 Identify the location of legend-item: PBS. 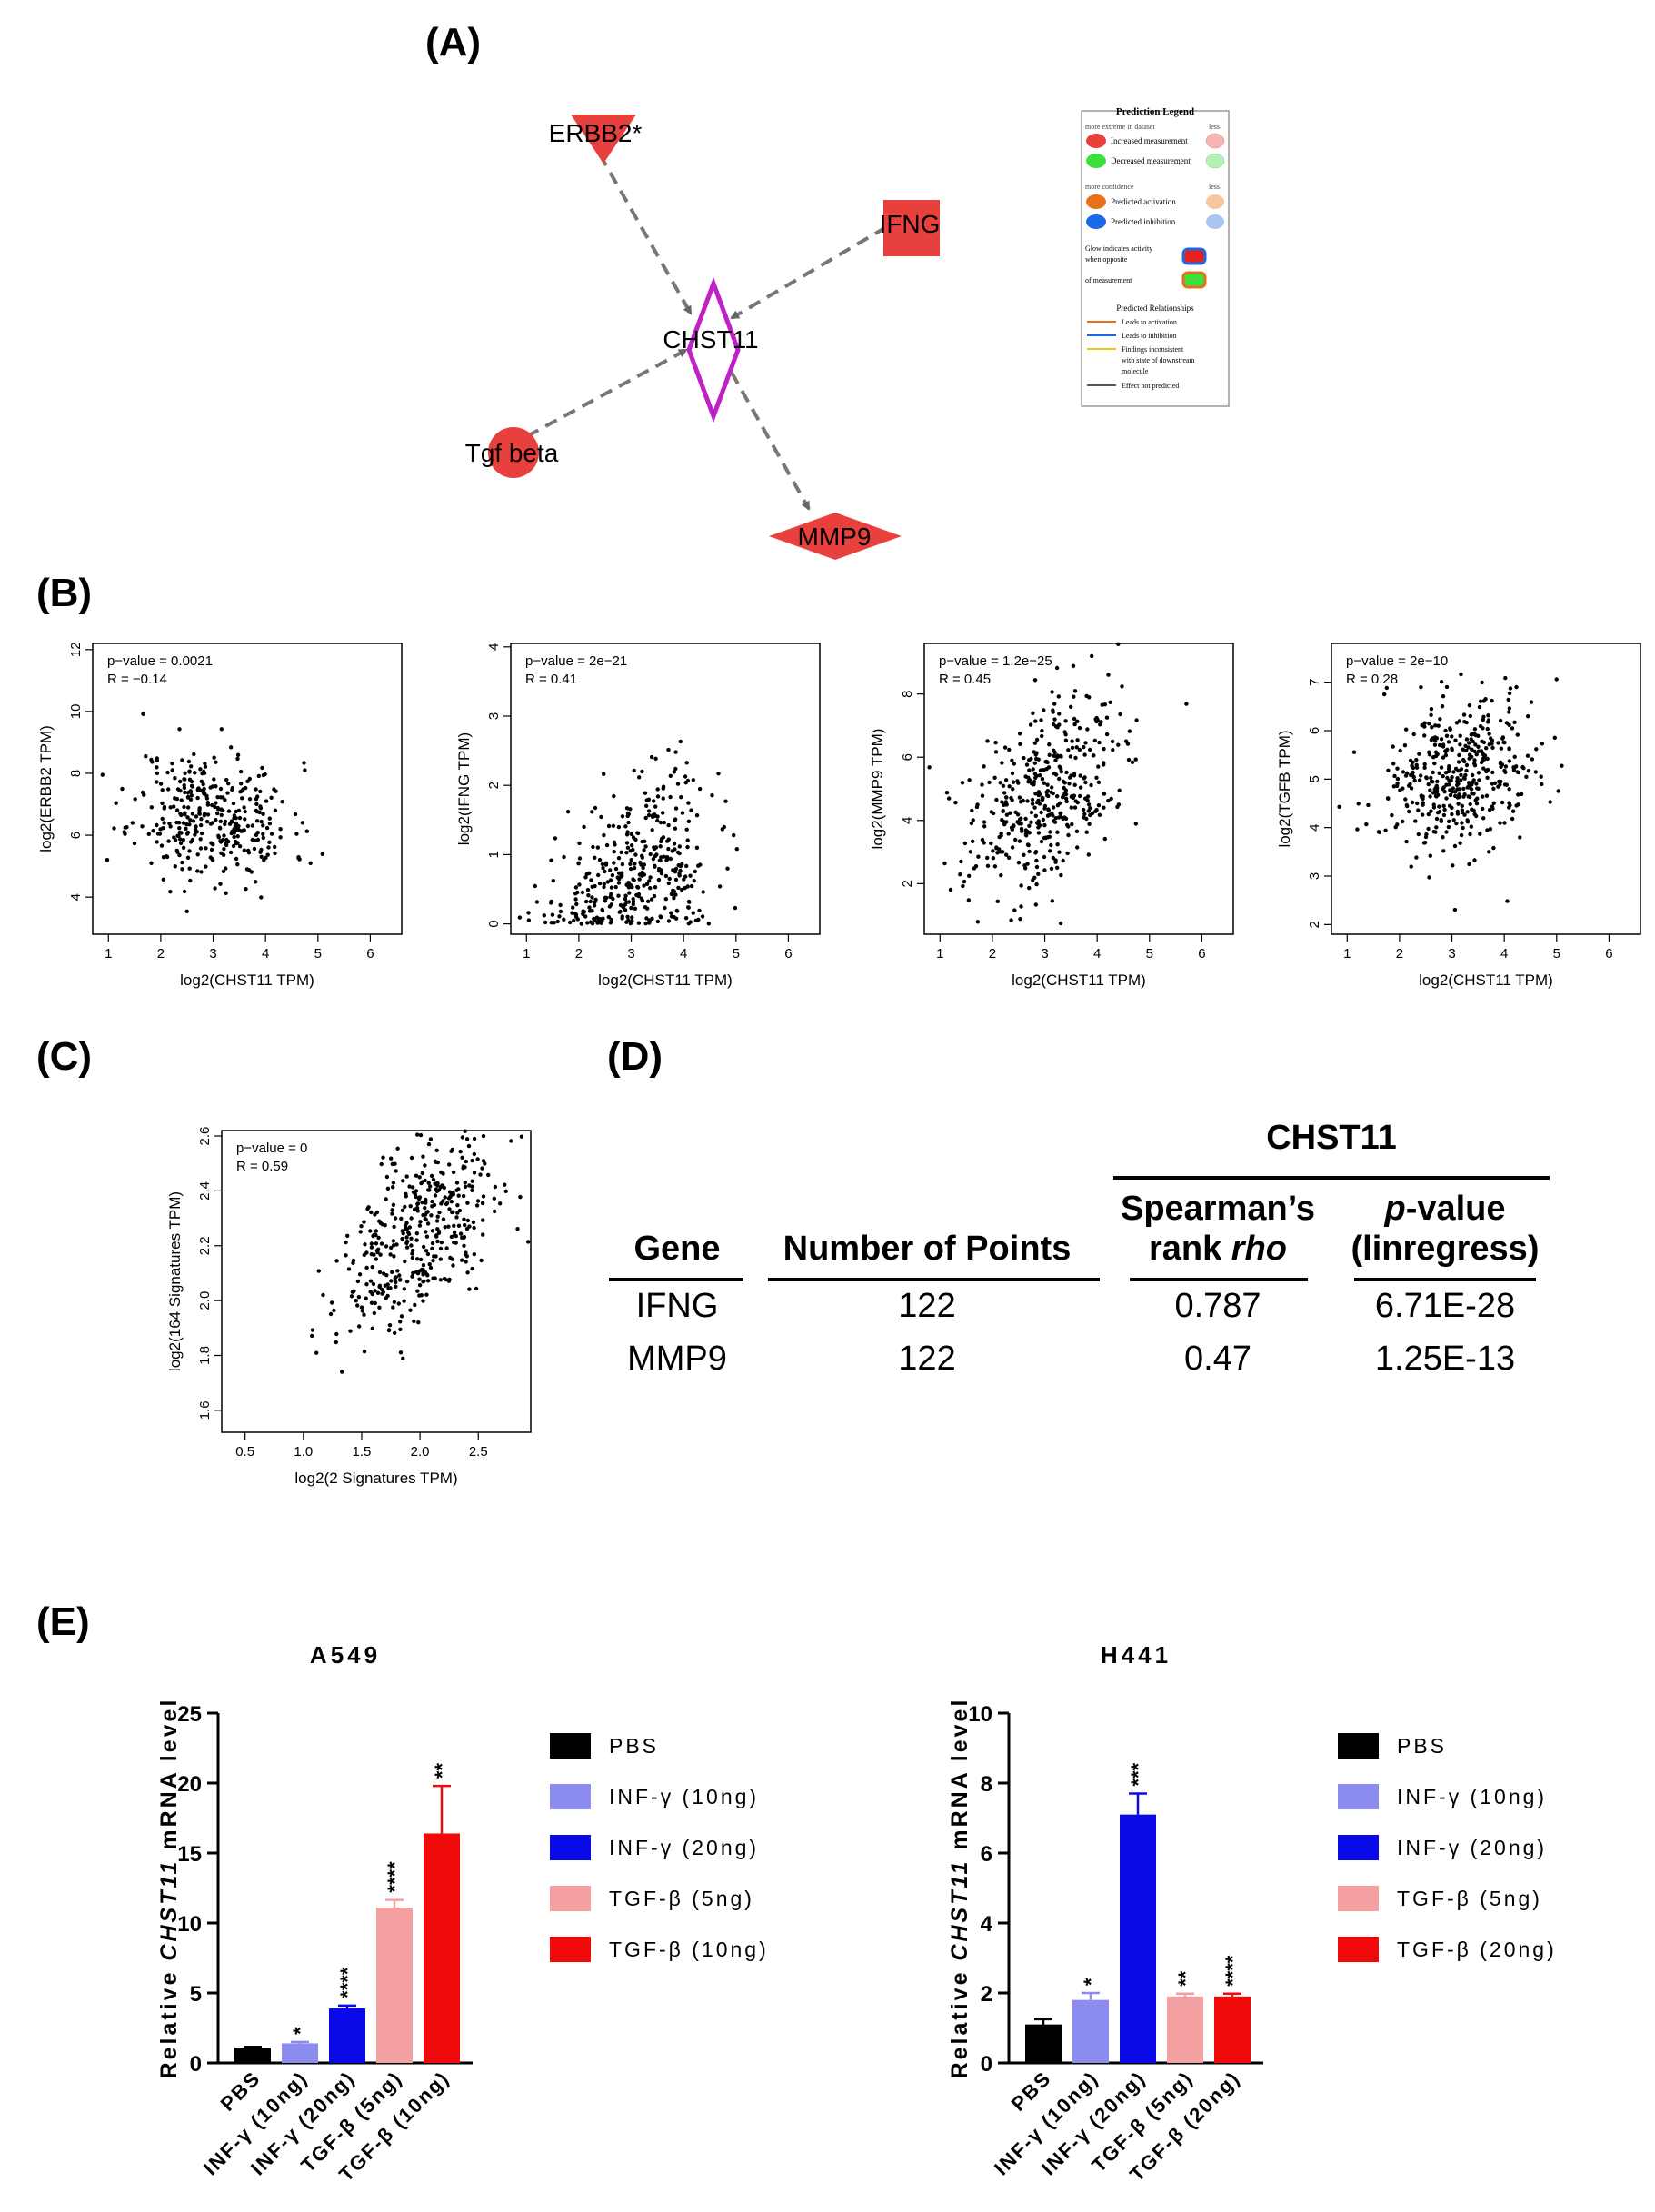
(1447, 1745).